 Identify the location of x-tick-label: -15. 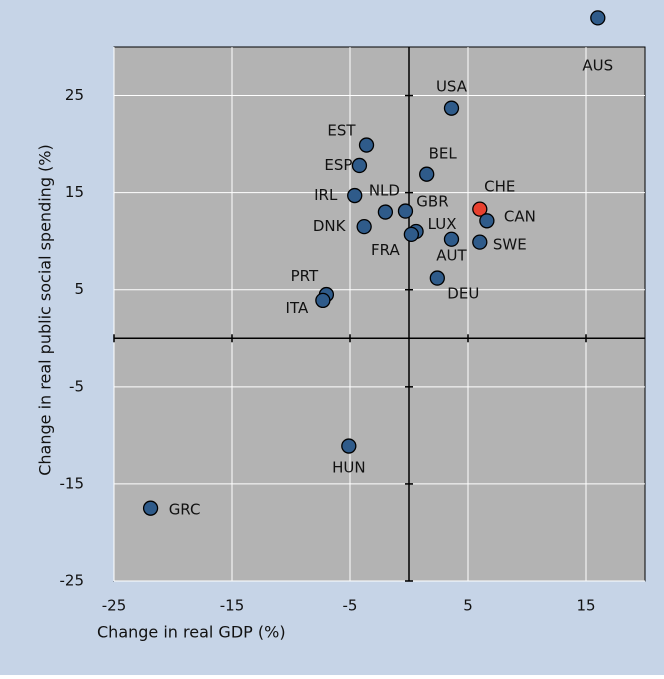
(232, 606).